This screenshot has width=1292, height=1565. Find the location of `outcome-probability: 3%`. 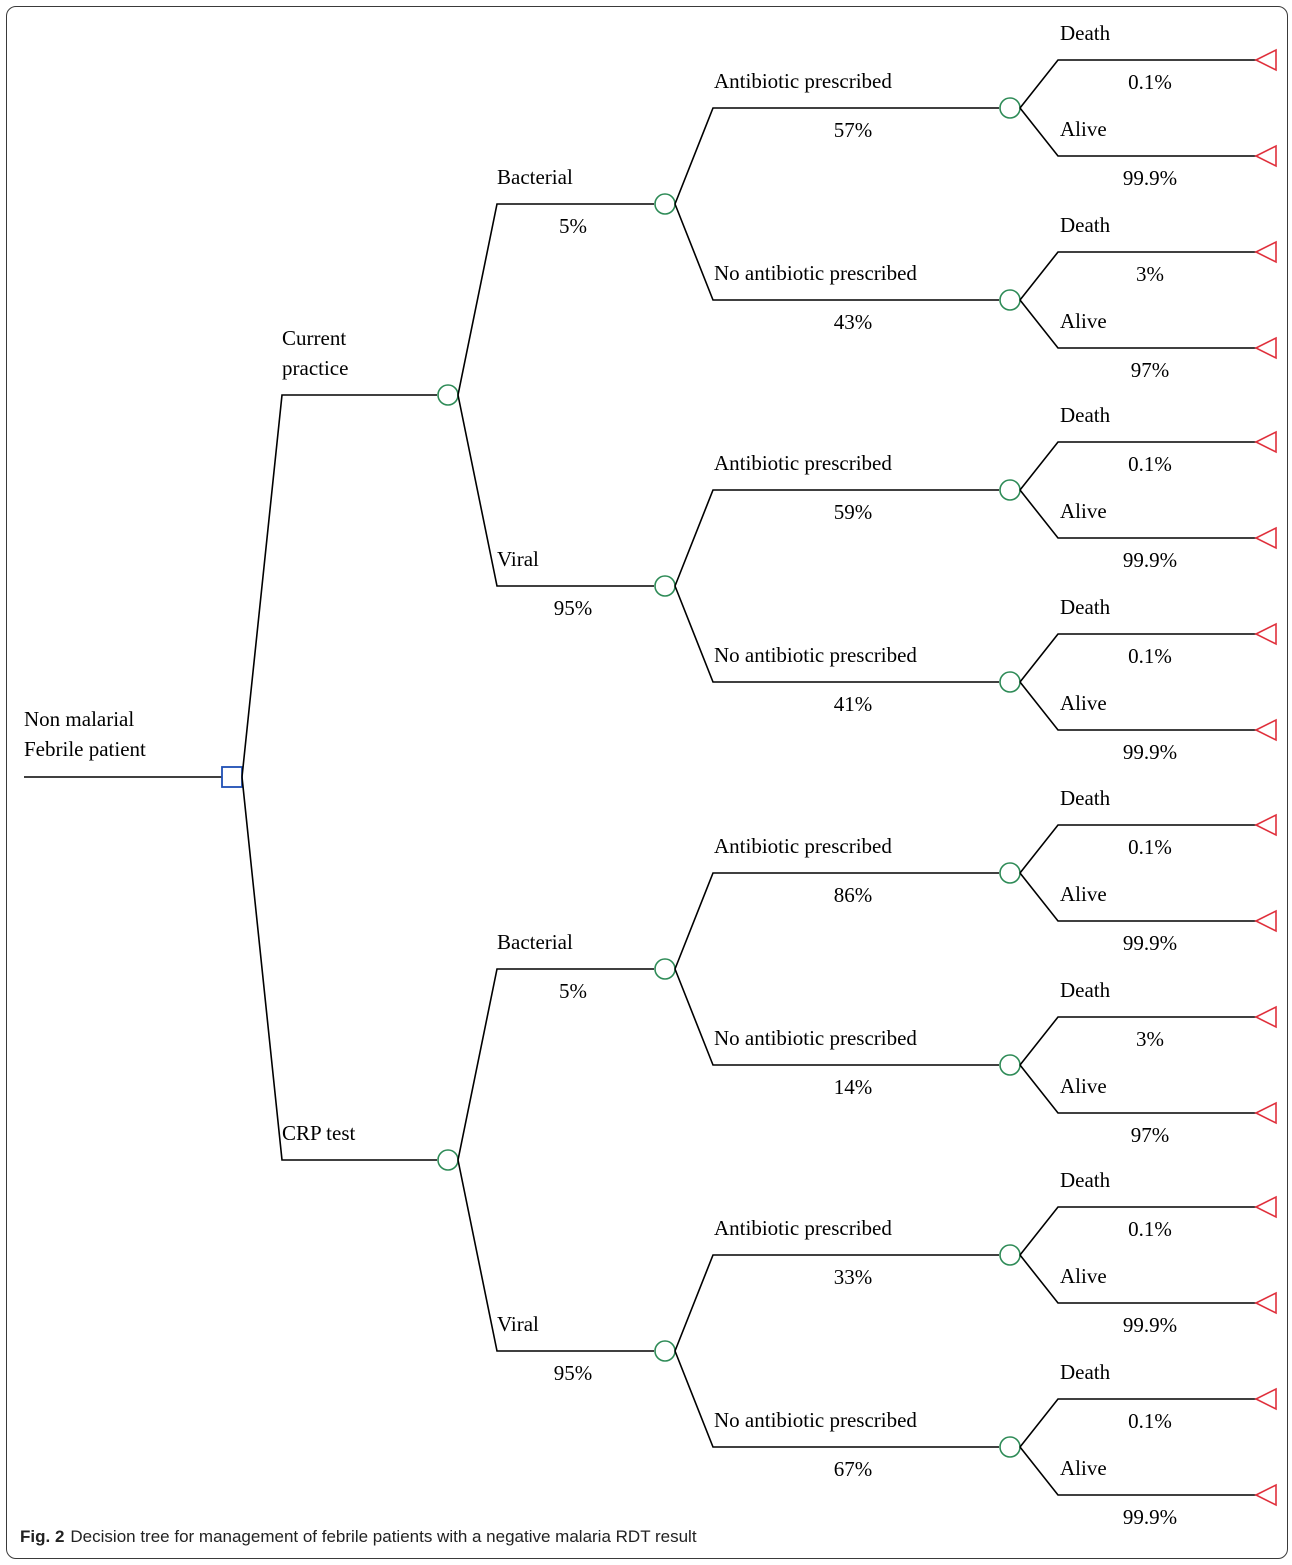

outcome-probability: 3% is located at coordinates (1150, 274).